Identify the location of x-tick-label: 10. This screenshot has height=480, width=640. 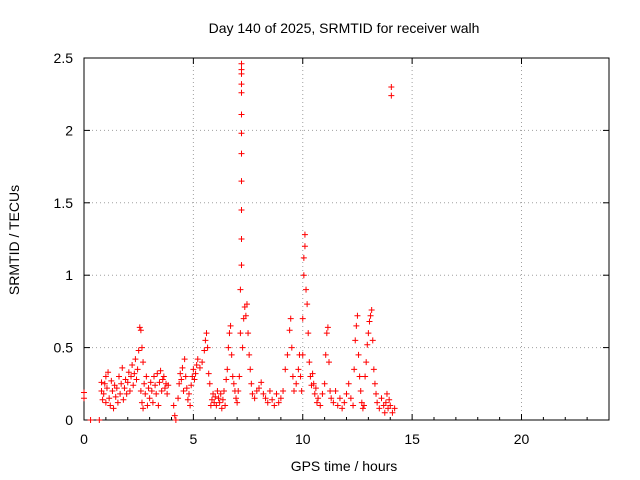
(303, 439).